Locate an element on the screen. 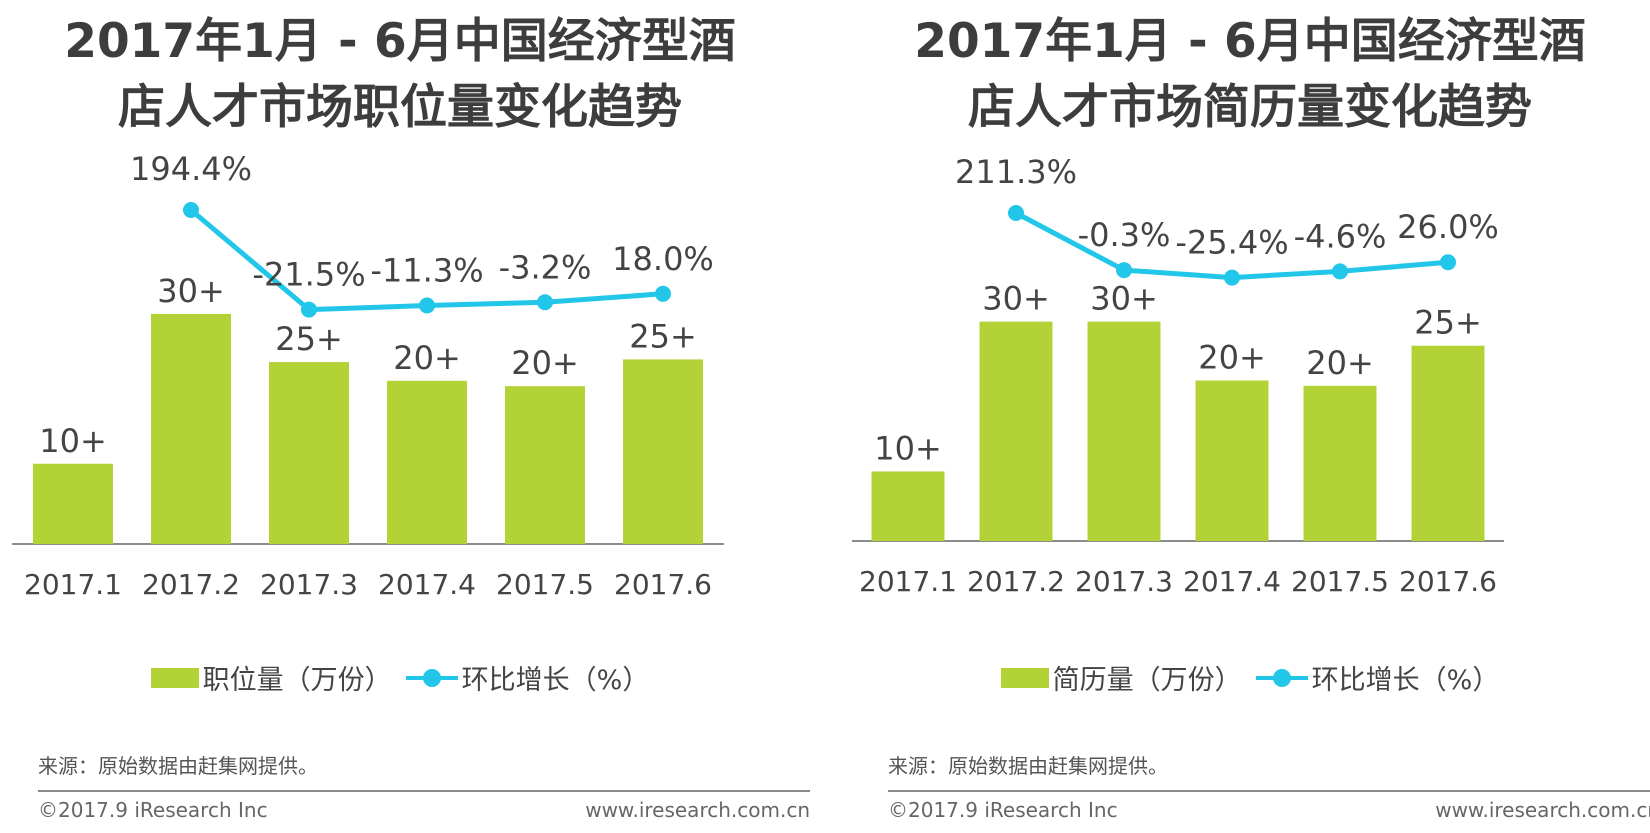  growth-value-label: -4.6% is located at coordinates (1340, 236).